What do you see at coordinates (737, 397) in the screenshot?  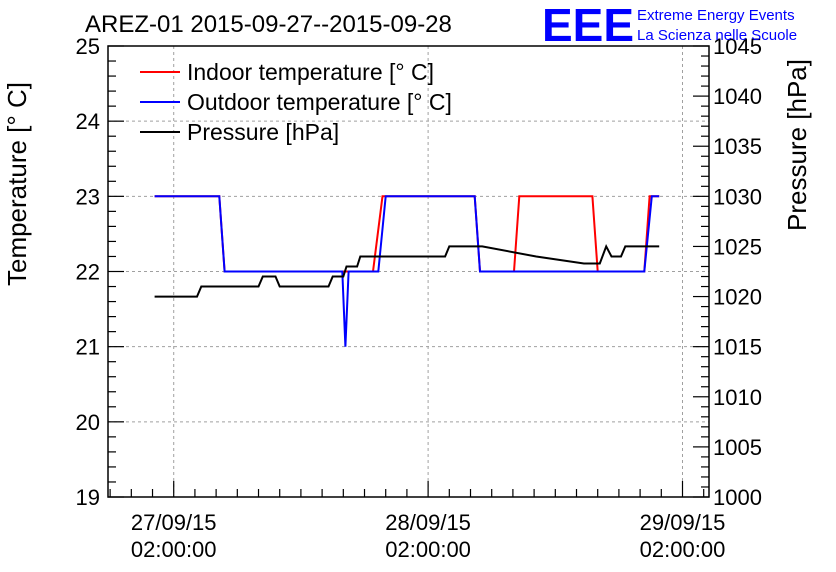 I see `y-right-tick-label: 1010` at bounding box center [737, 397].